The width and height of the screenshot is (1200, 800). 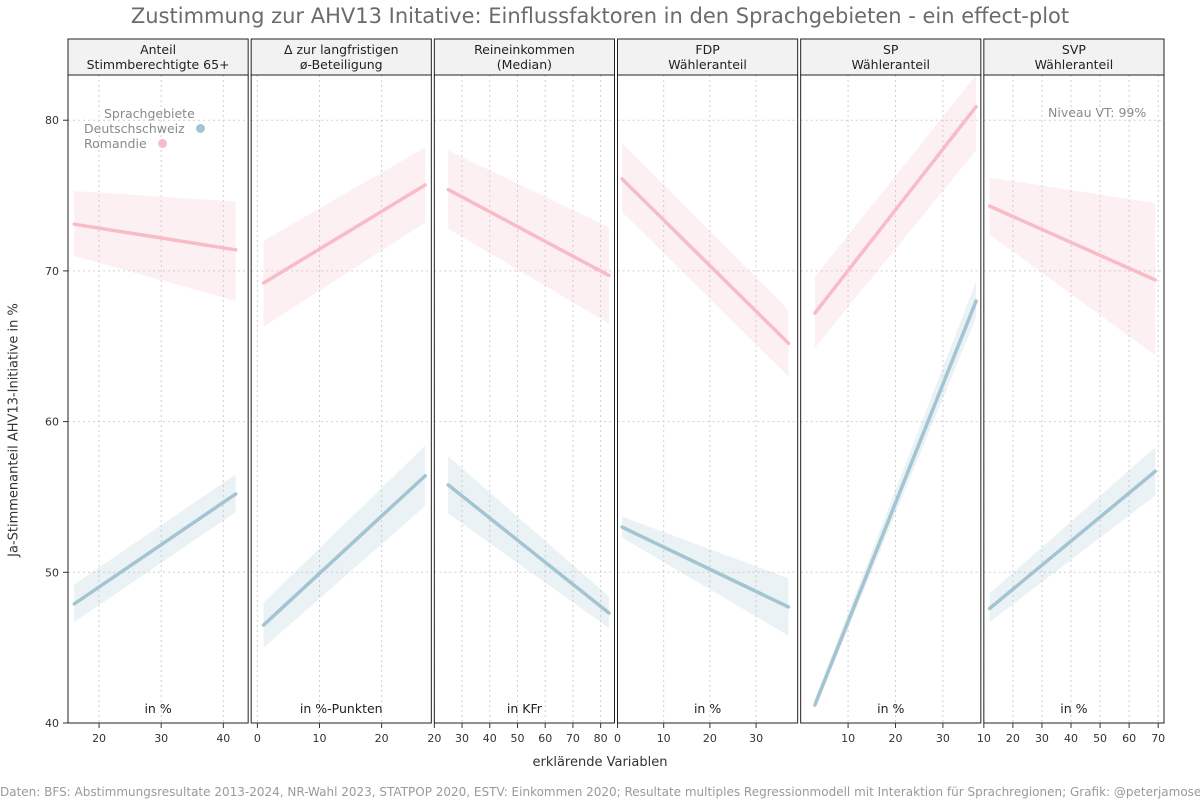 I want to click on confidence-level-note: Niveau VT: 99%, so click(x=1097, y=112).